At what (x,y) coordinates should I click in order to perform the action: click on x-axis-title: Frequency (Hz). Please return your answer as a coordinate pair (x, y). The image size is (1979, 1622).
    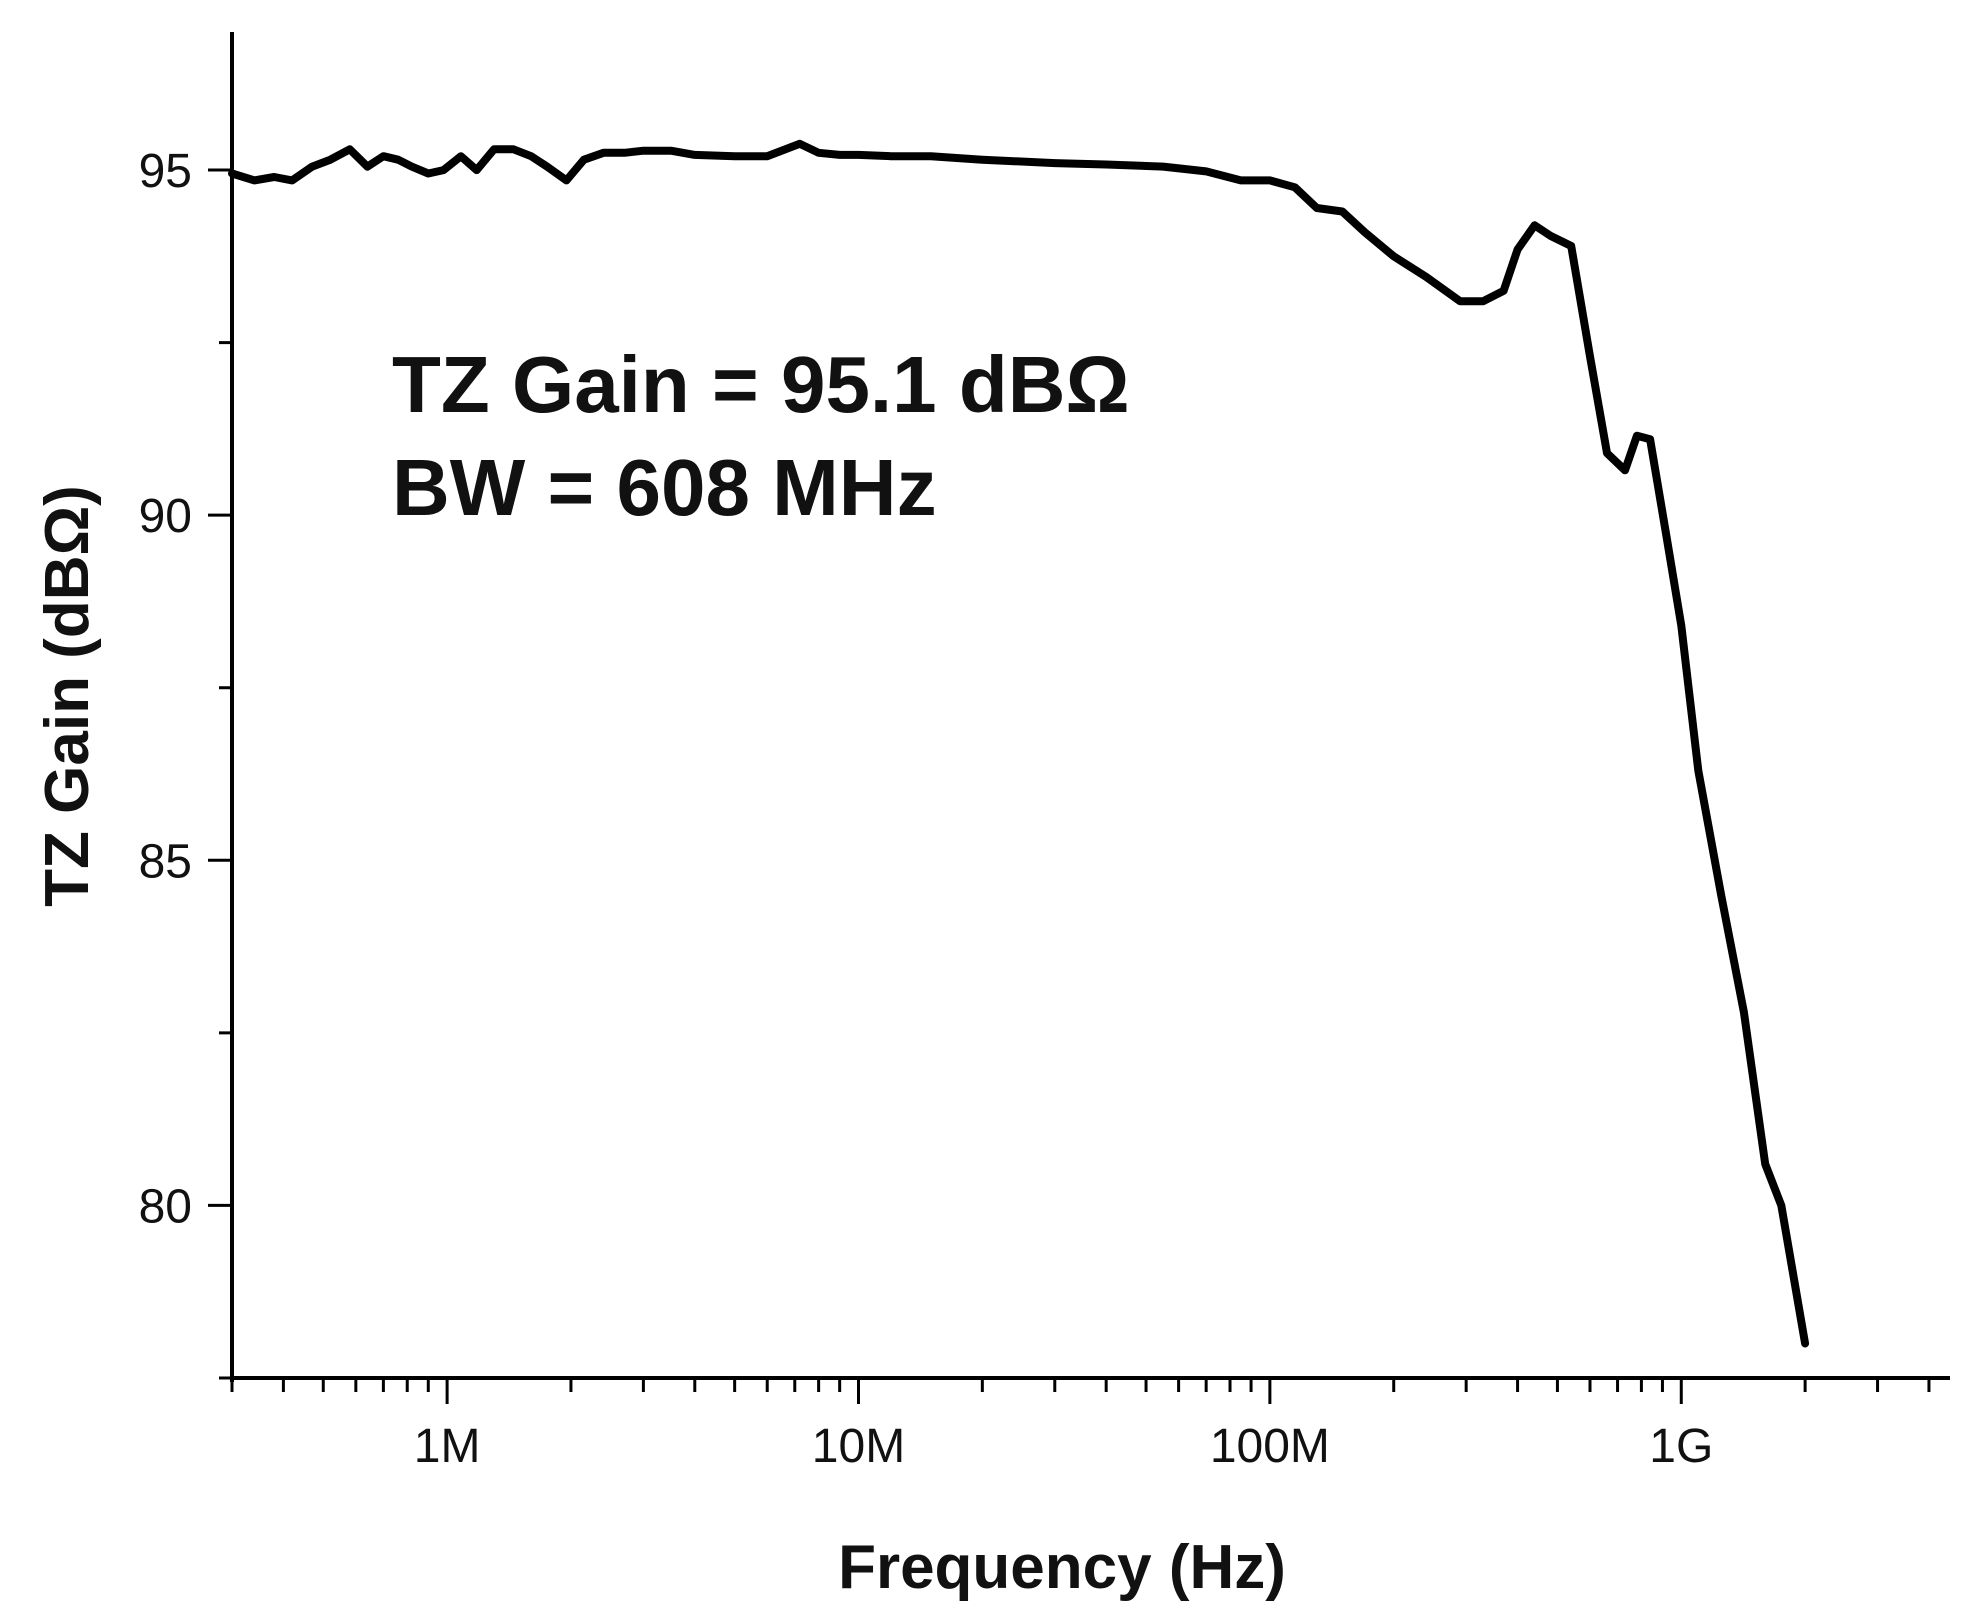
    Looking at the image, I should click on (1062, 1567).